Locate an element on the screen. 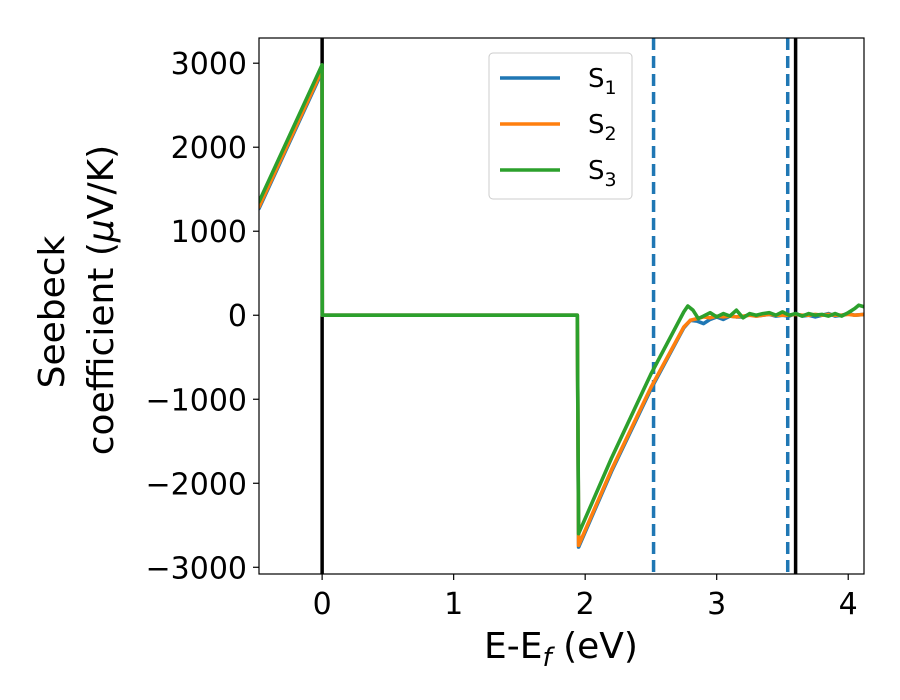 The width and height of the screenshot is (900, 700). y-axis-ticks: 3000 2000 1000 0 −1000 −2000 −3000 is located at coordinates (202, 316).